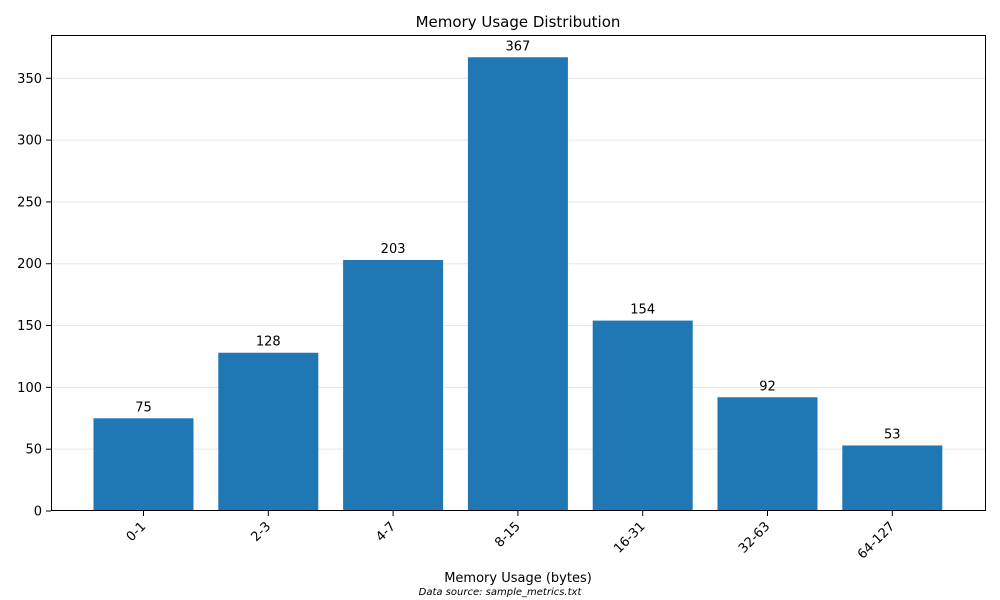 This screenshot has width=1000, height=600. What do you see at coordinates (29, 79) in the screenshot?
I see `y-tick-label: 350` at bounding box center [29, 79].